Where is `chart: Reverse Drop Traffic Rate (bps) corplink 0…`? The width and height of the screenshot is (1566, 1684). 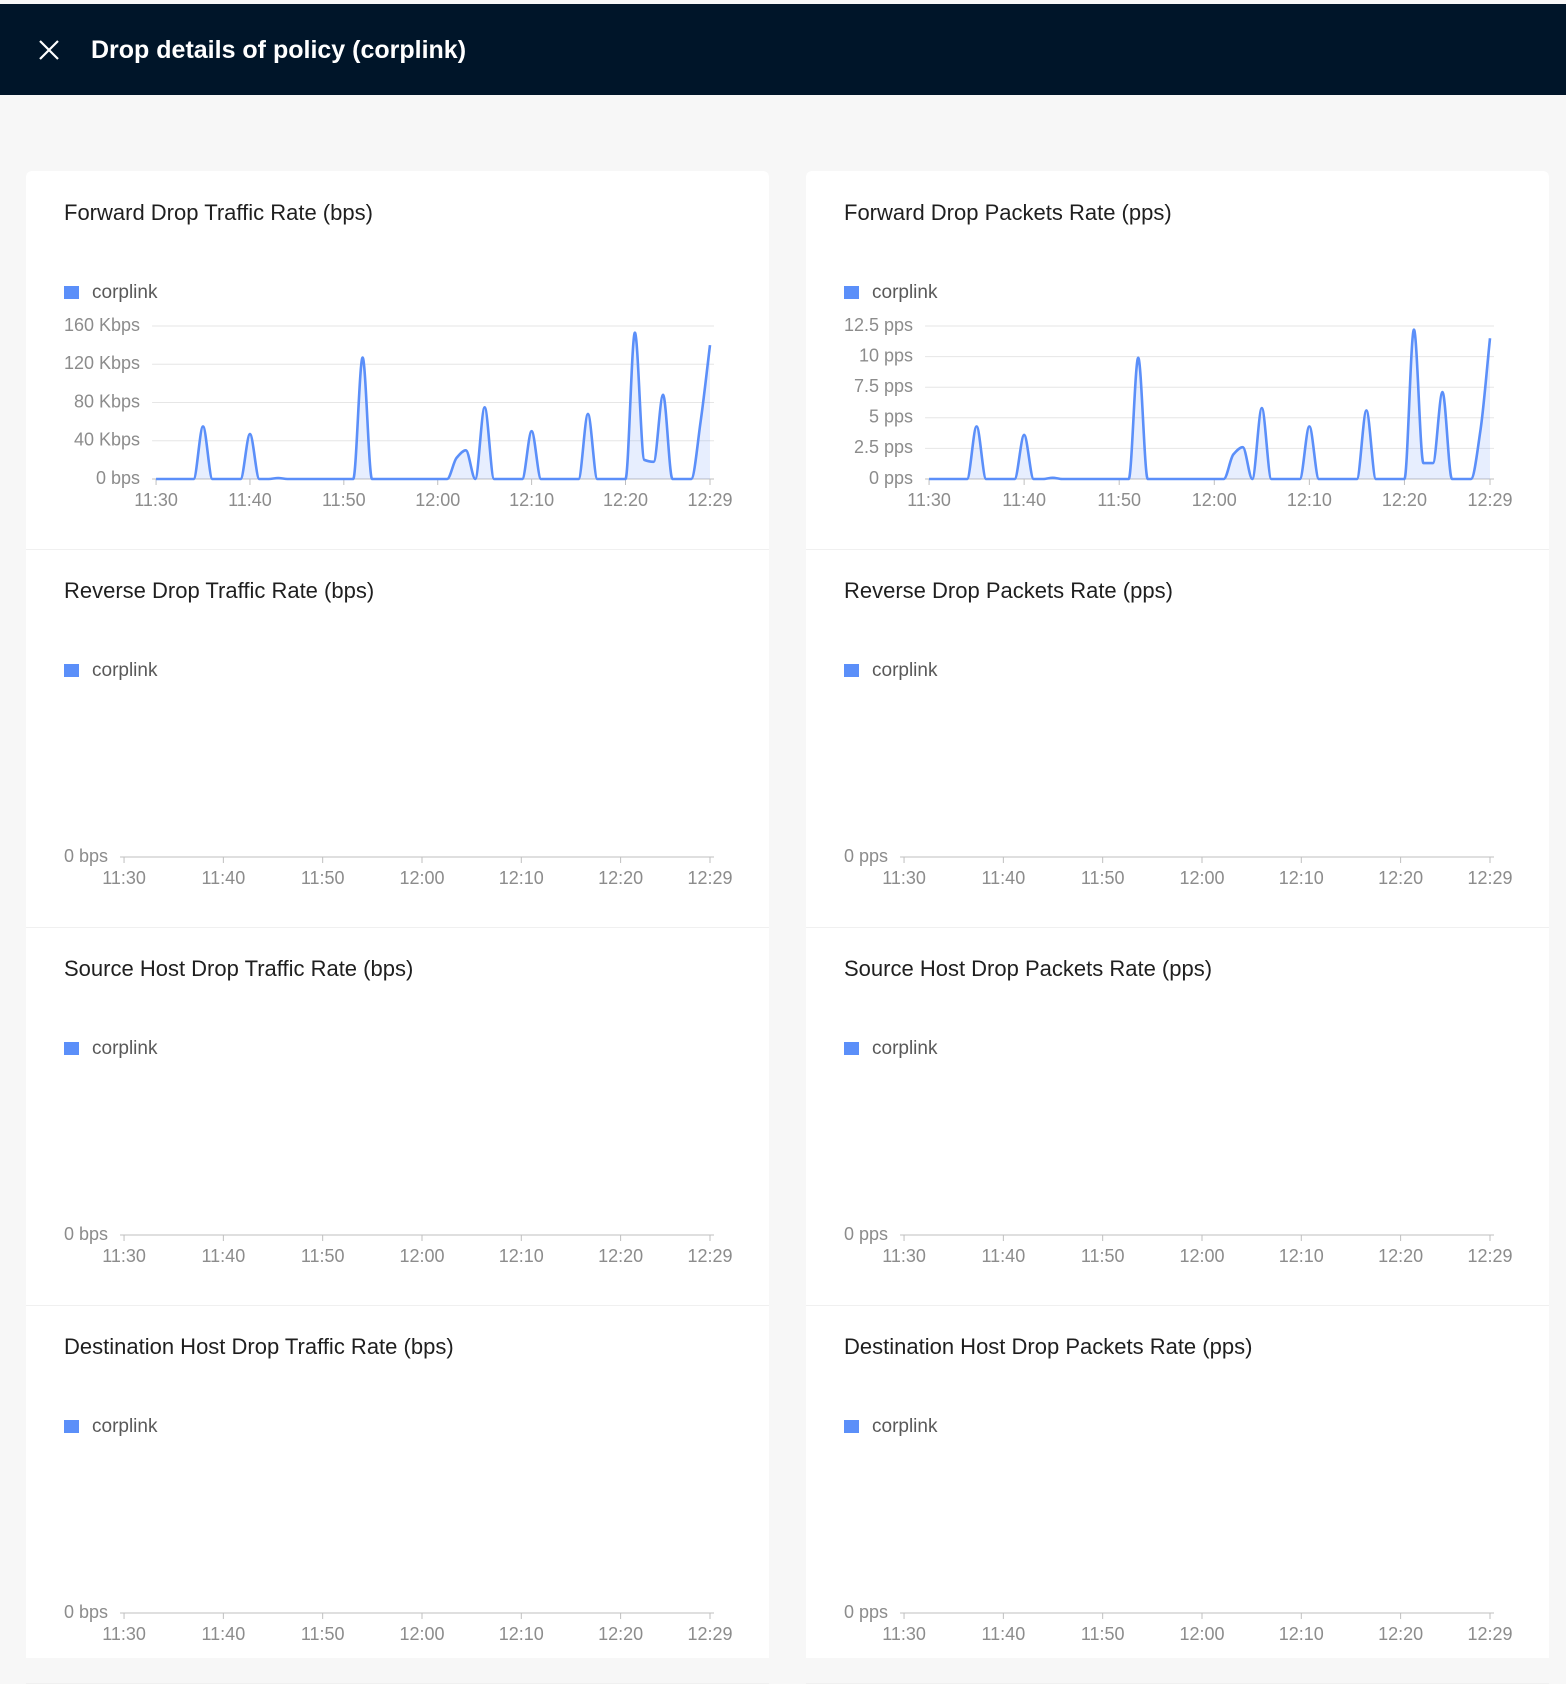 chart: Reverse Drop Traffic Rate (bps) corplink 0… is located at coordinates (398, 733).